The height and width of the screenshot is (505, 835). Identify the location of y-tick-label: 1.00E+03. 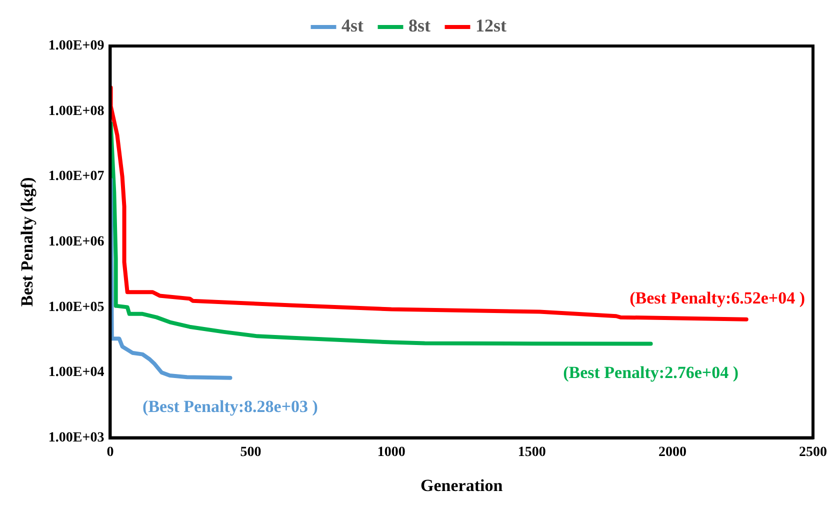
(76, 438).